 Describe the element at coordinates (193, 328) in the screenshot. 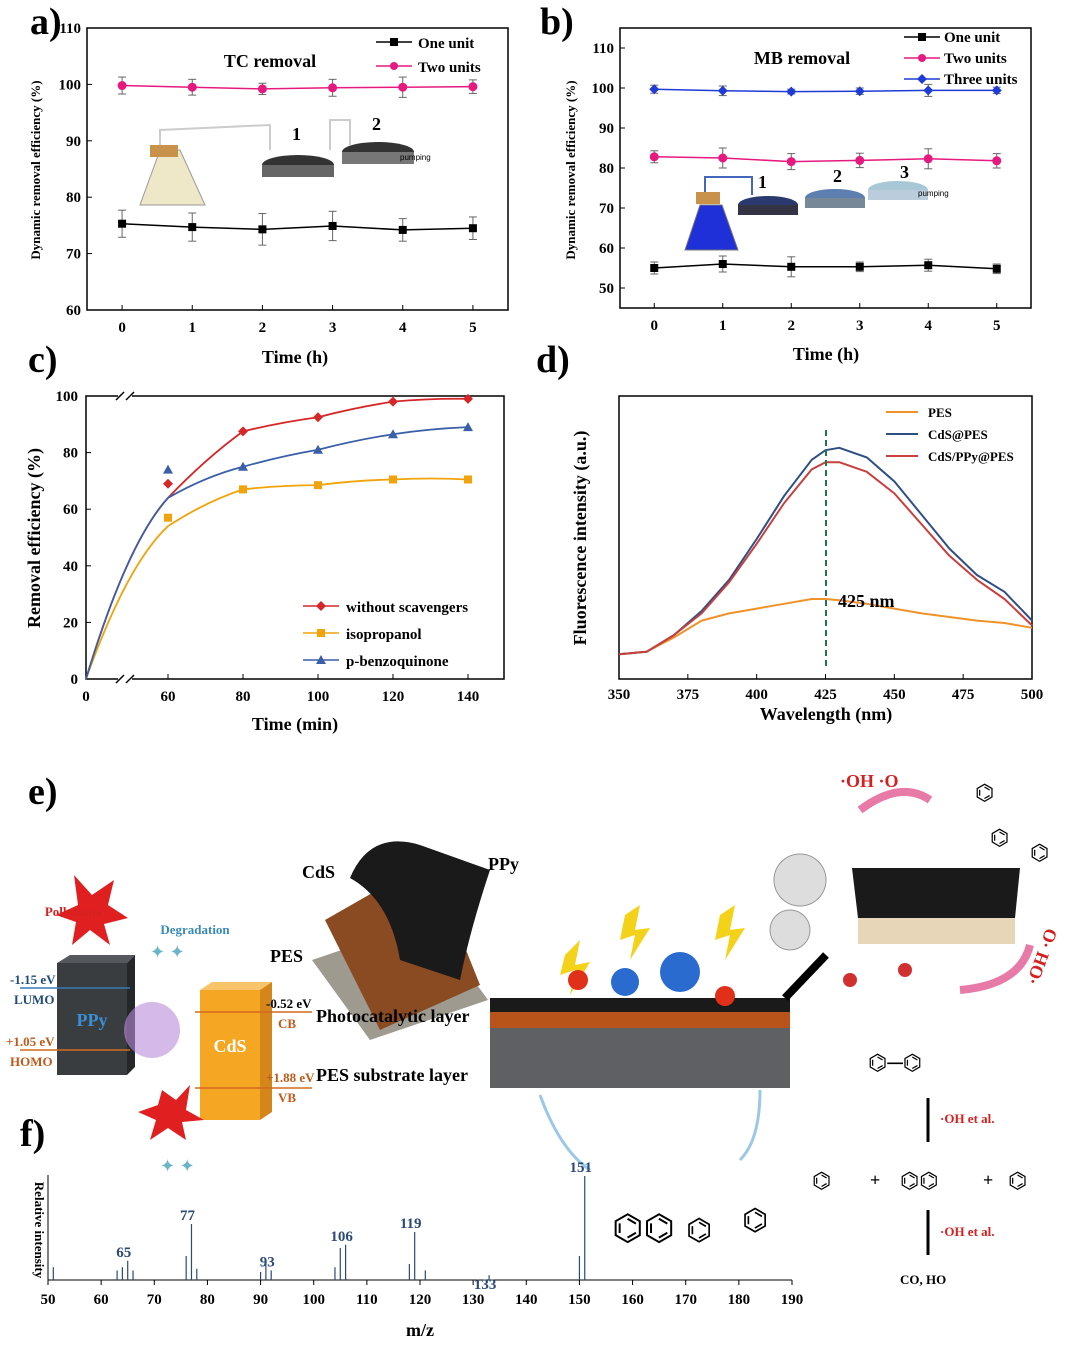

I see `chart-a-xtick-label: 1` at that location.